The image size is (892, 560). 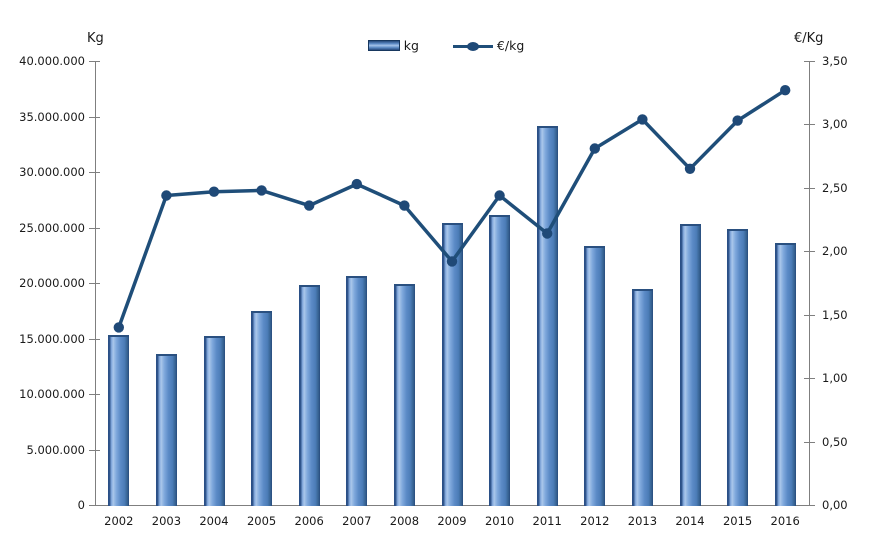 What do you see at coordinates (690, 521) in the screenshot?
I see `x-tick-label: 2014` at bounding box center [690, 521].